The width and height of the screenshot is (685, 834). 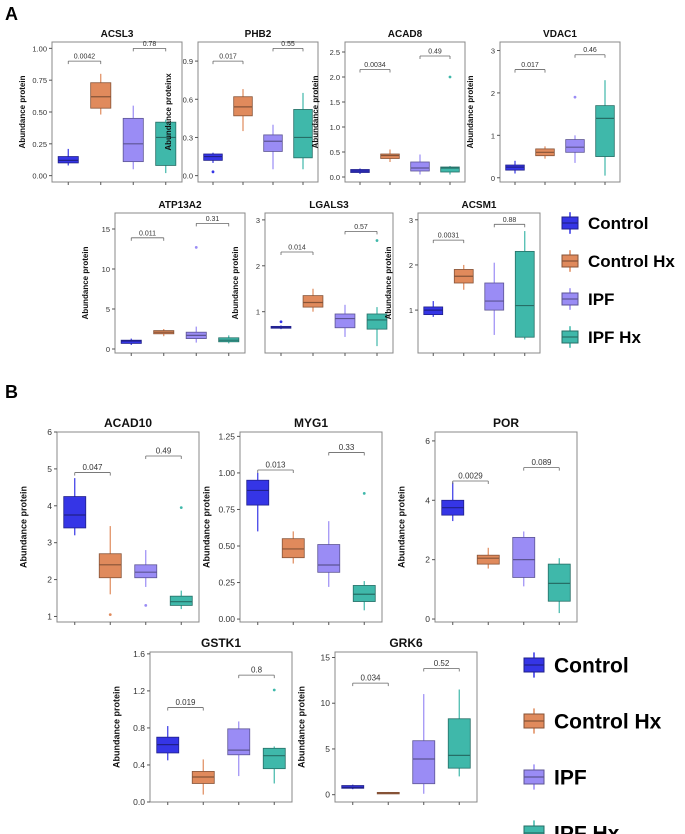 What do you see at coordinates (228, 57) in the screenshot?
I see `pvalue-label: 0.017` at bounding box center [228, 57].